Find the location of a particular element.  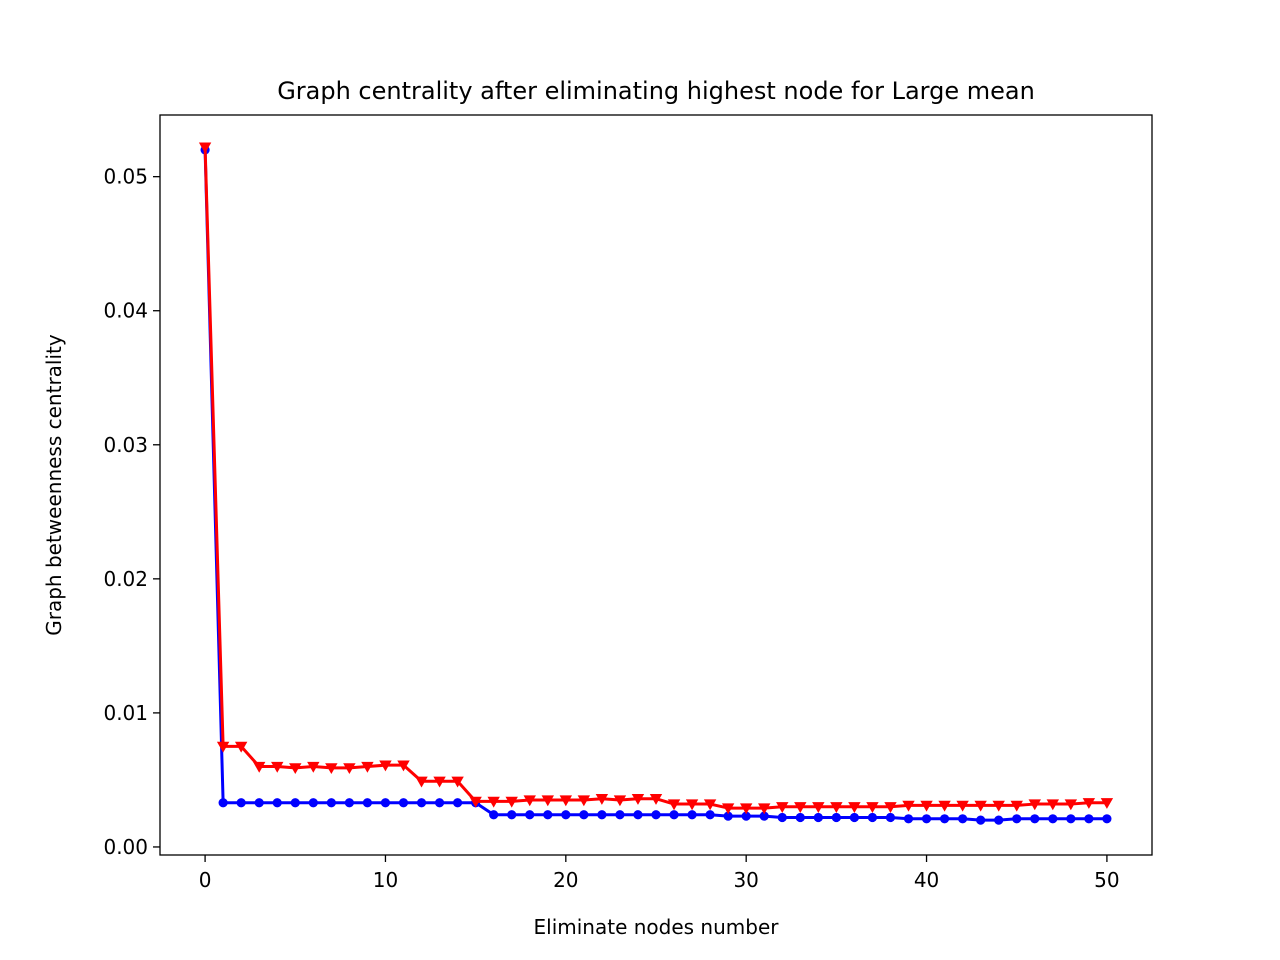

x-tick-label: 50 is located at coordinates (1106, 880).